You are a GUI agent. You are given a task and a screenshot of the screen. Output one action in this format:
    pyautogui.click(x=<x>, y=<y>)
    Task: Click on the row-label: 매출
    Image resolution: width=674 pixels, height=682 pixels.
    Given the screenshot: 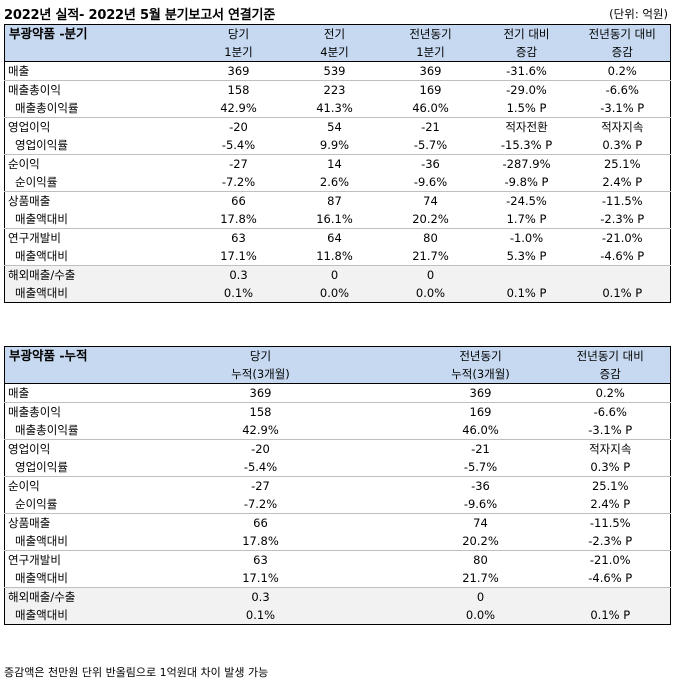 What is the action you would take?
    pyautogui.click(x=97, y=71)
    